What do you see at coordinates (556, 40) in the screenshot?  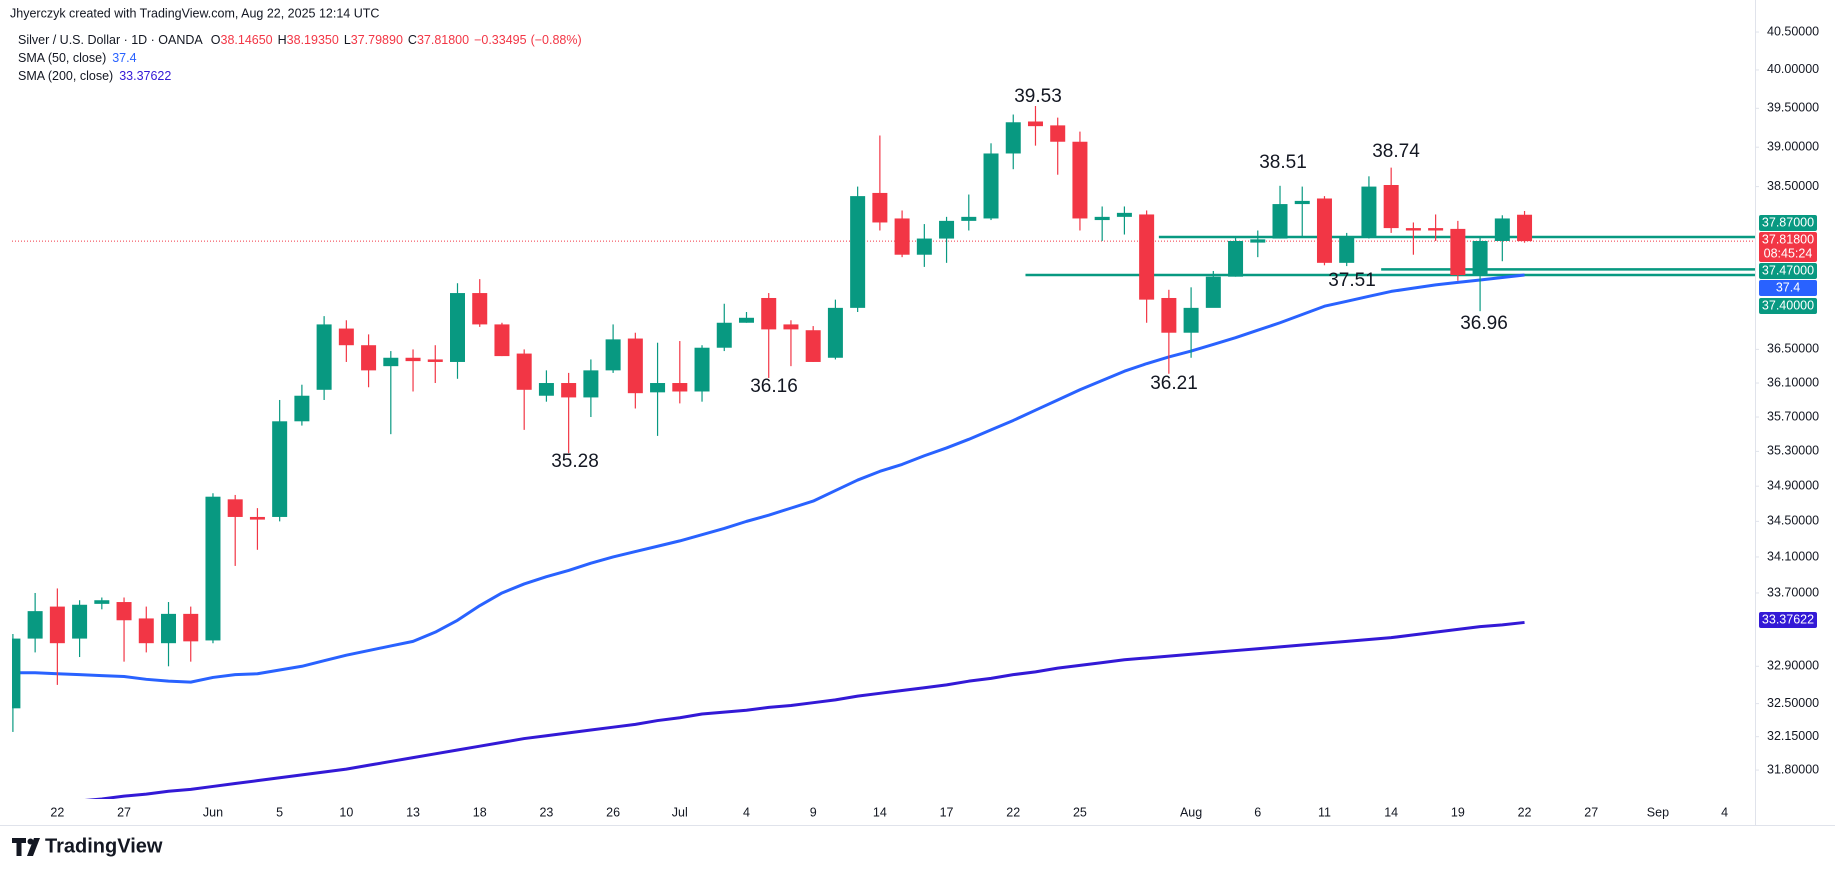 I see `legend-change-pct: (−0.88%)` at bounding box center [556, 40].